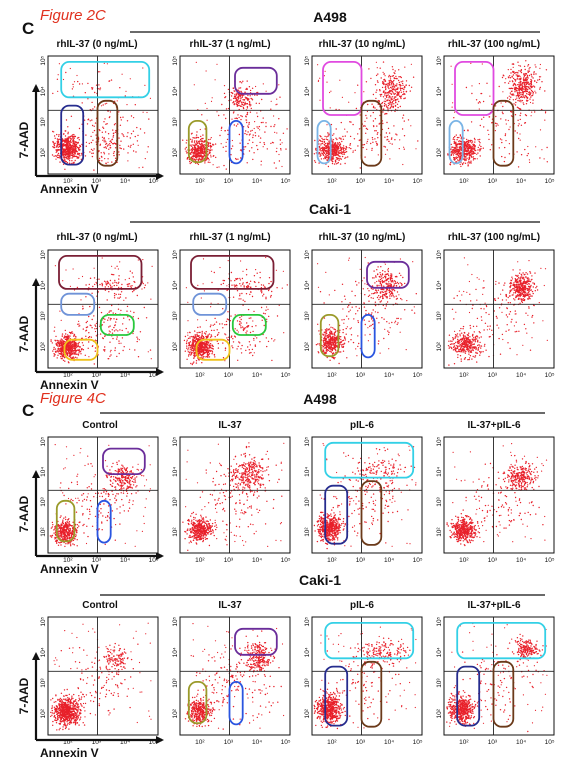 This screenshot has height=762, width=580. Describe the element at coordinates (175, 91) in the screenshot. I see `y-tick-label: 10⁴` at that location.